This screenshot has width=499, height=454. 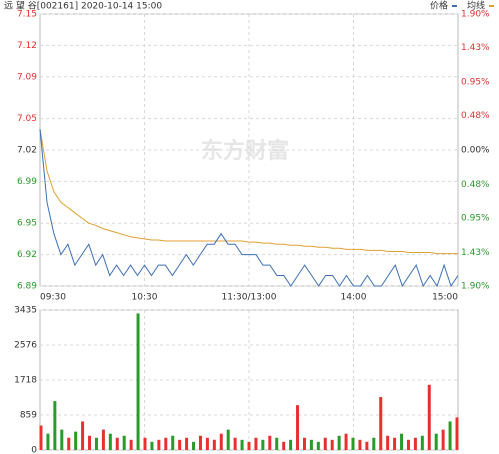 What do you see at coordinates (27, 182) in the screenshot?
I see `y-tick-label: 6.99` at bounding box center [27, 182].